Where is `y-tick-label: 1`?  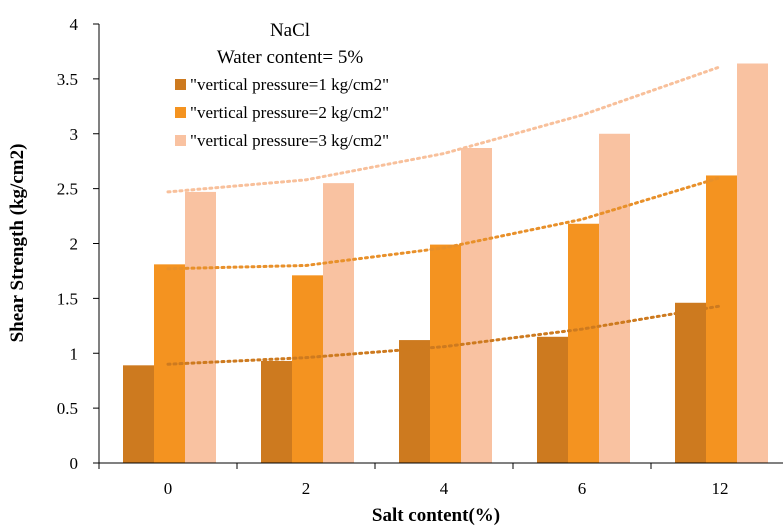
y-tick-label: 1 is located at coordinates (74, 353).